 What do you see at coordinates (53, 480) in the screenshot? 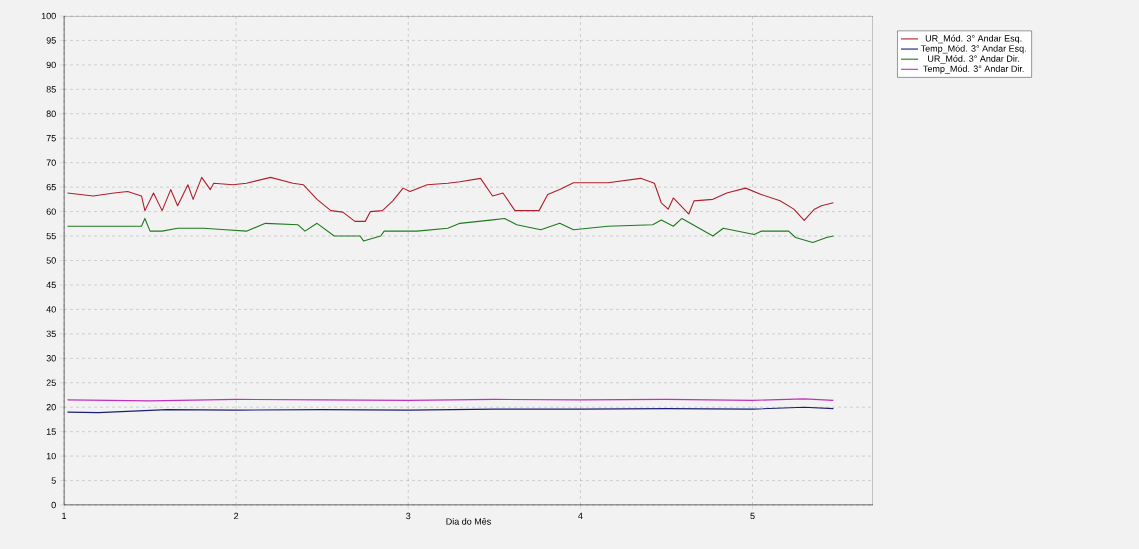
I see `y-tick-label: 5` at bounding box center [53, 480].